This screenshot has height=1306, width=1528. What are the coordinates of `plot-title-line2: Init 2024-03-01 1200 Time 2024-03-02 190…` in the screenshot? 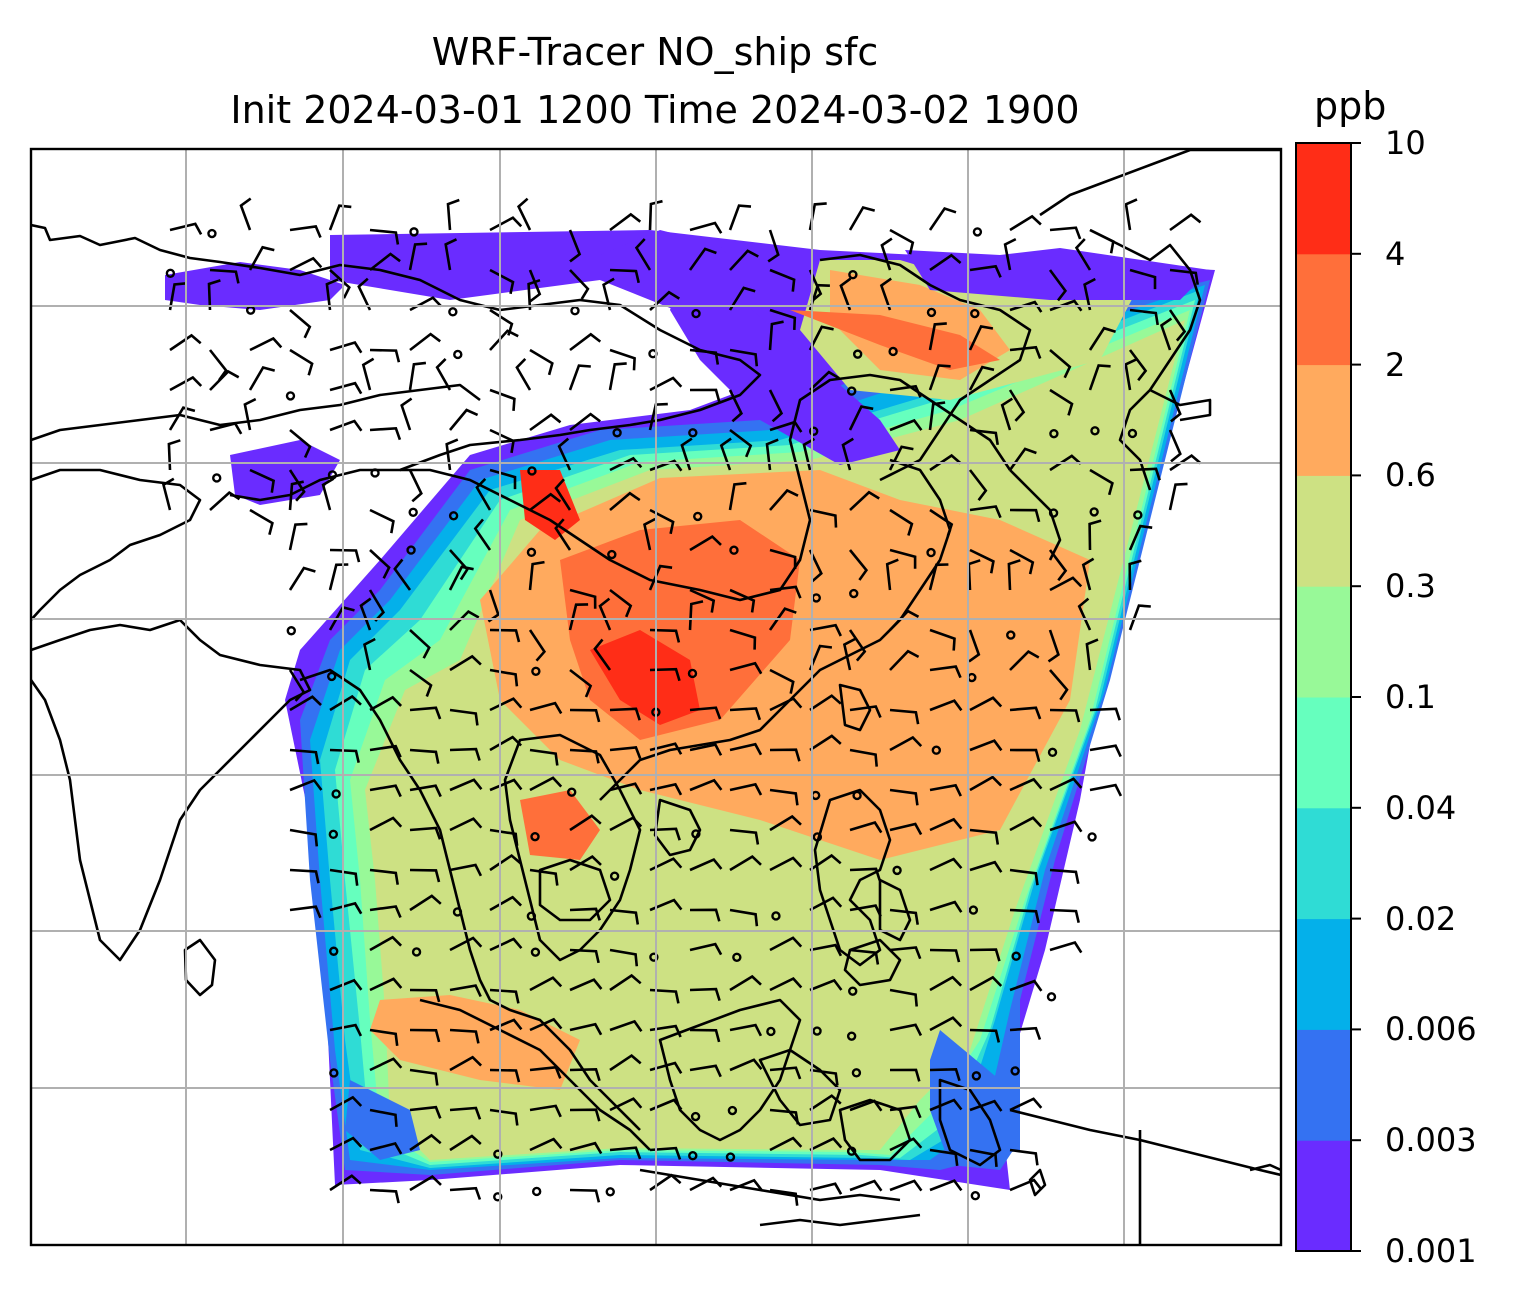 It's located at (655, 110).